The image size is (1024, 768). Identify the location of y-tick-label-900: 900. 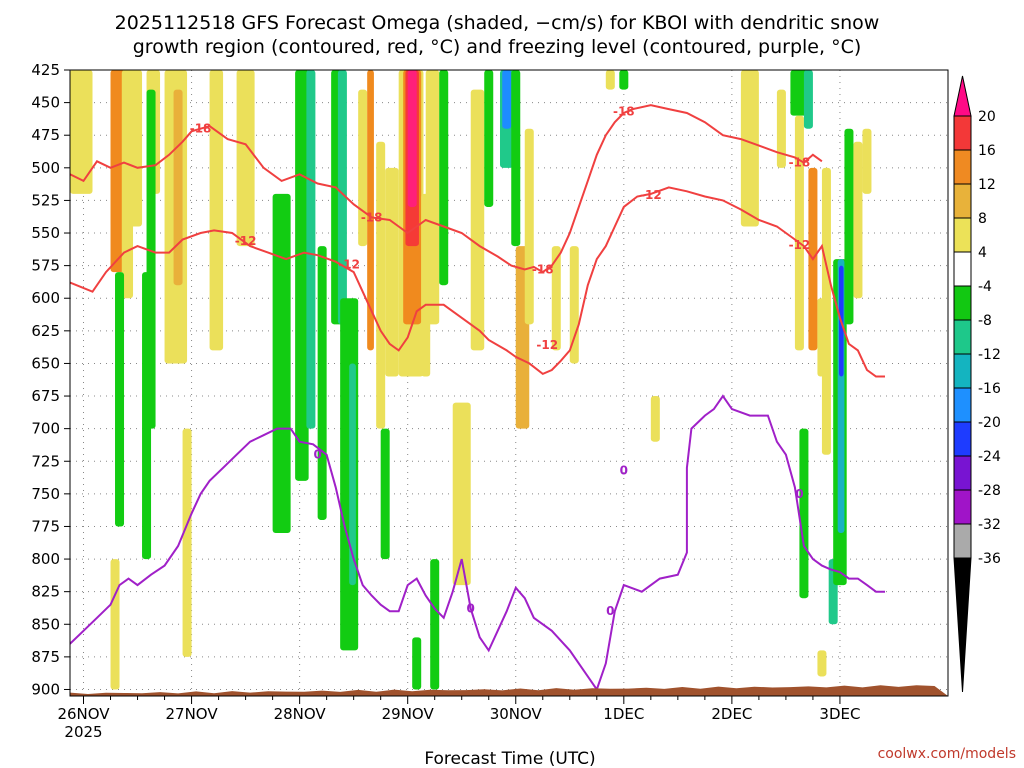
(45, 689).